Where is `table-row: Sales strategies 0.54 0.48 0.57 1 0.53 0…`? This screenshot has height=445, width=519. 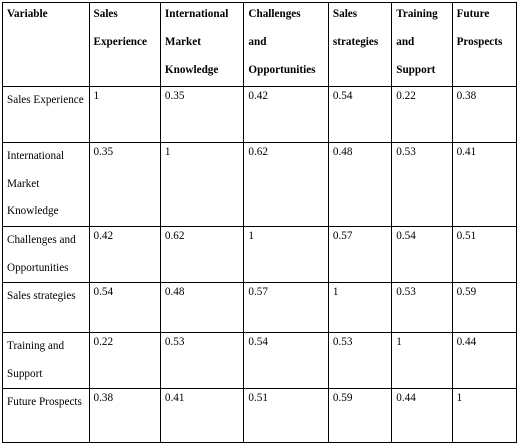 table-row: Sales strategies 0.54 0.48 0.57 1 0.53 0… is located at coordinates (260, 307).